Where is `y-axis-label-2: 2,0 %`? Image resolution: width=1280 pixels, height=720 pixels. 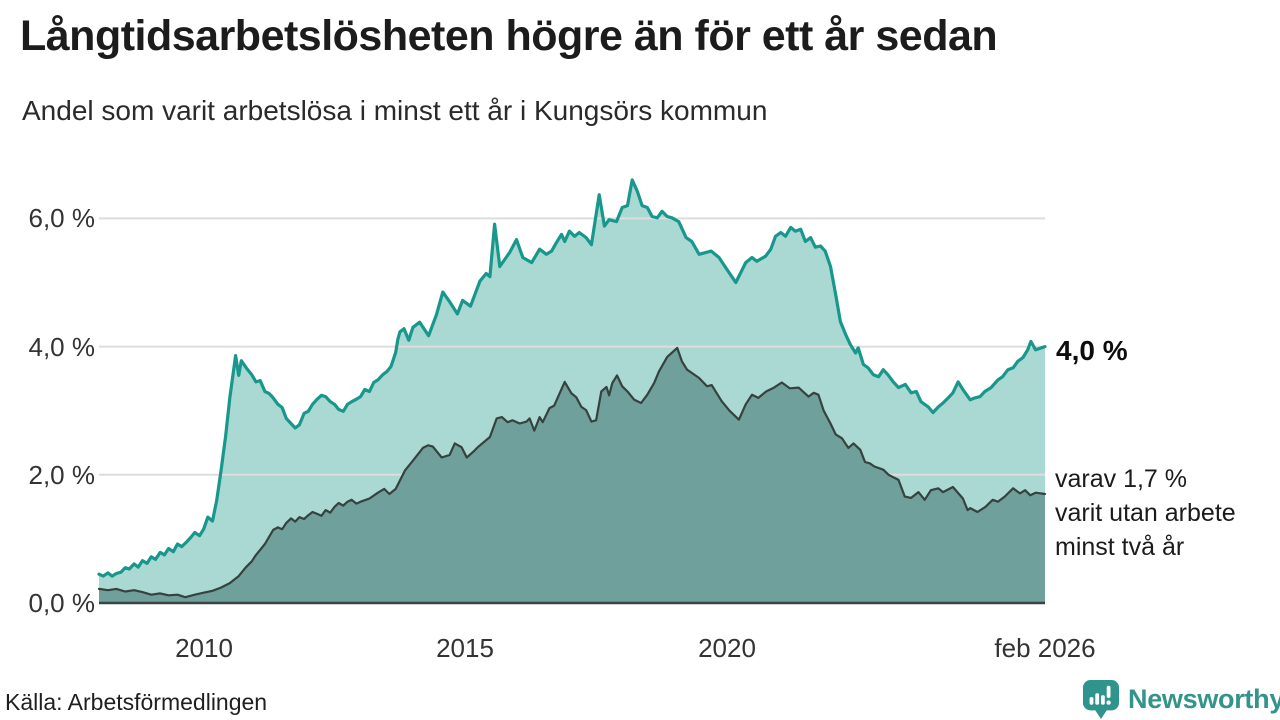
y-axis-label-2: 2,0 % is located at coordinates (62, 475).